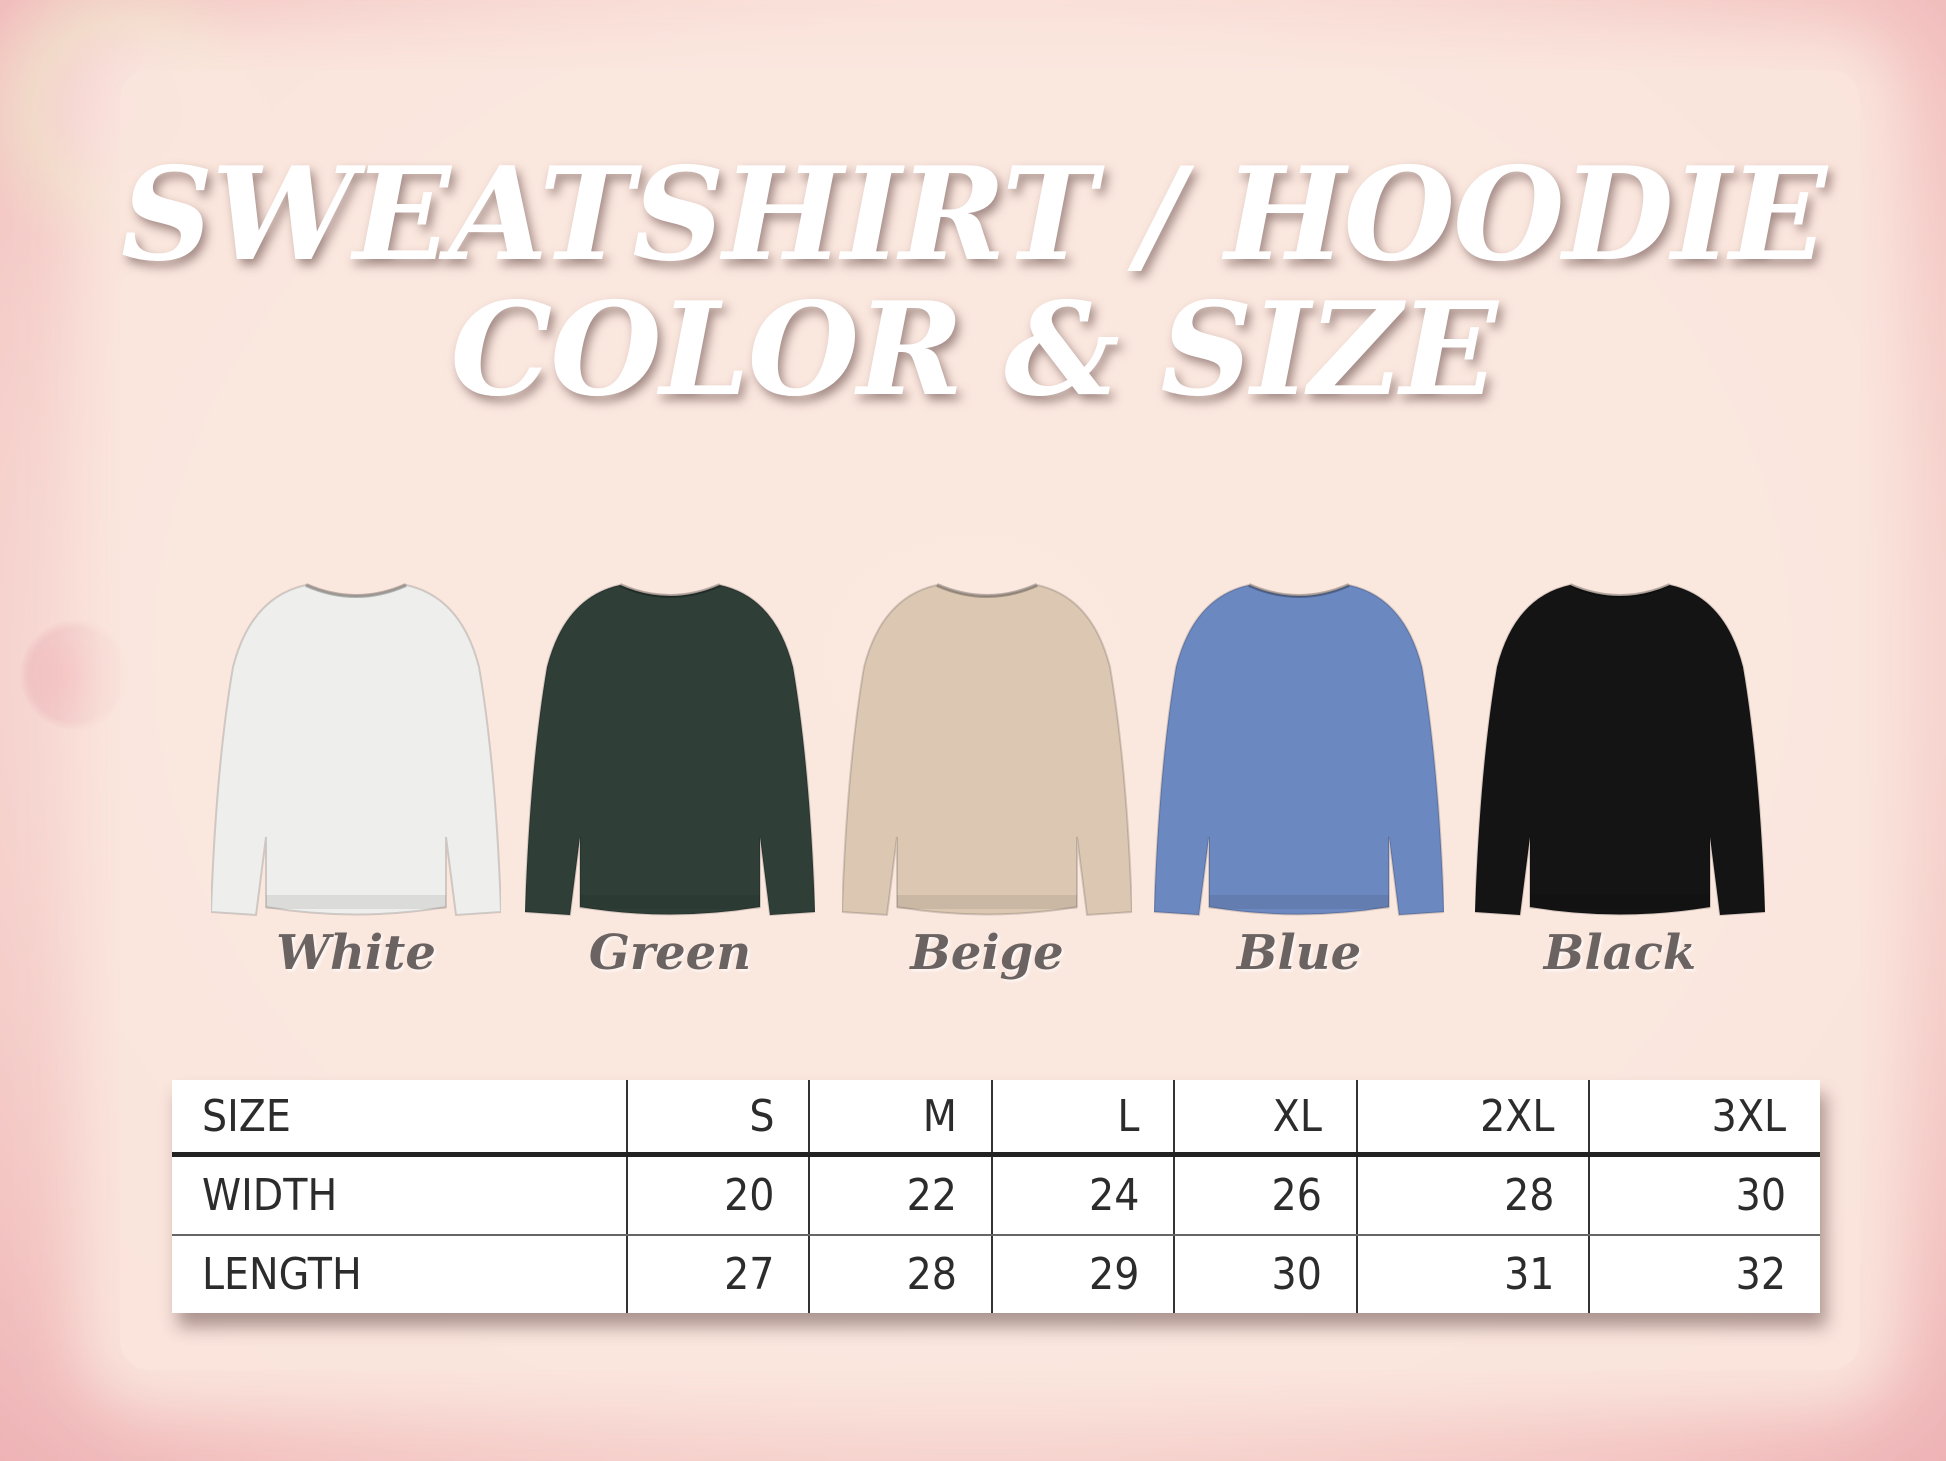  What do you see at coordinates (973, 215) in the screenshot?
I see `page-title-line1: SWEATSHIRT / HOODIE` at bounding box center [973, 215].